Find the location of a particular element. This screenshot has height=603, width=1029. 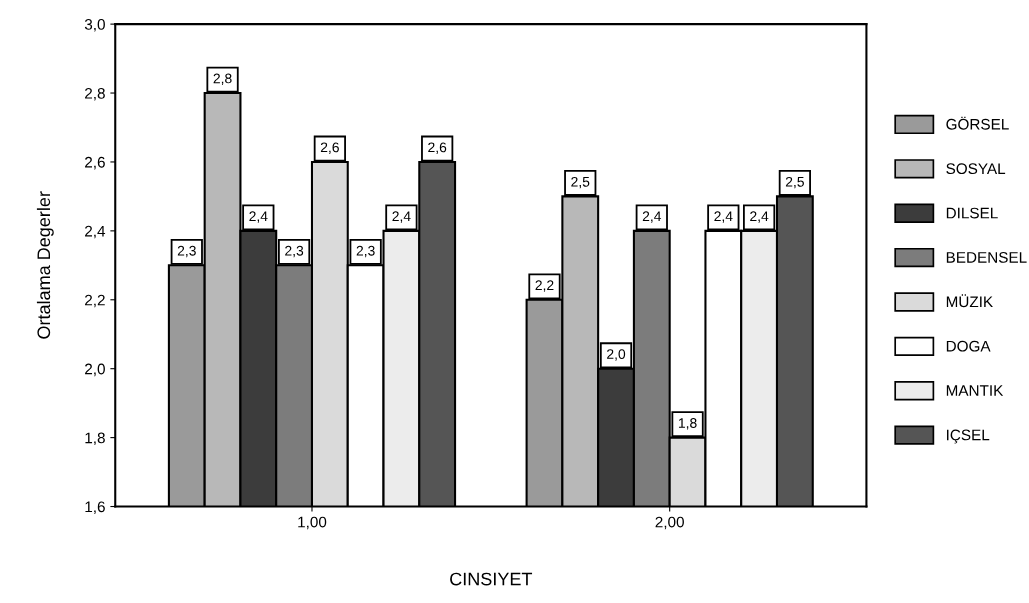

x-tick-label: 1,00 is located at coordinates (312, 523).